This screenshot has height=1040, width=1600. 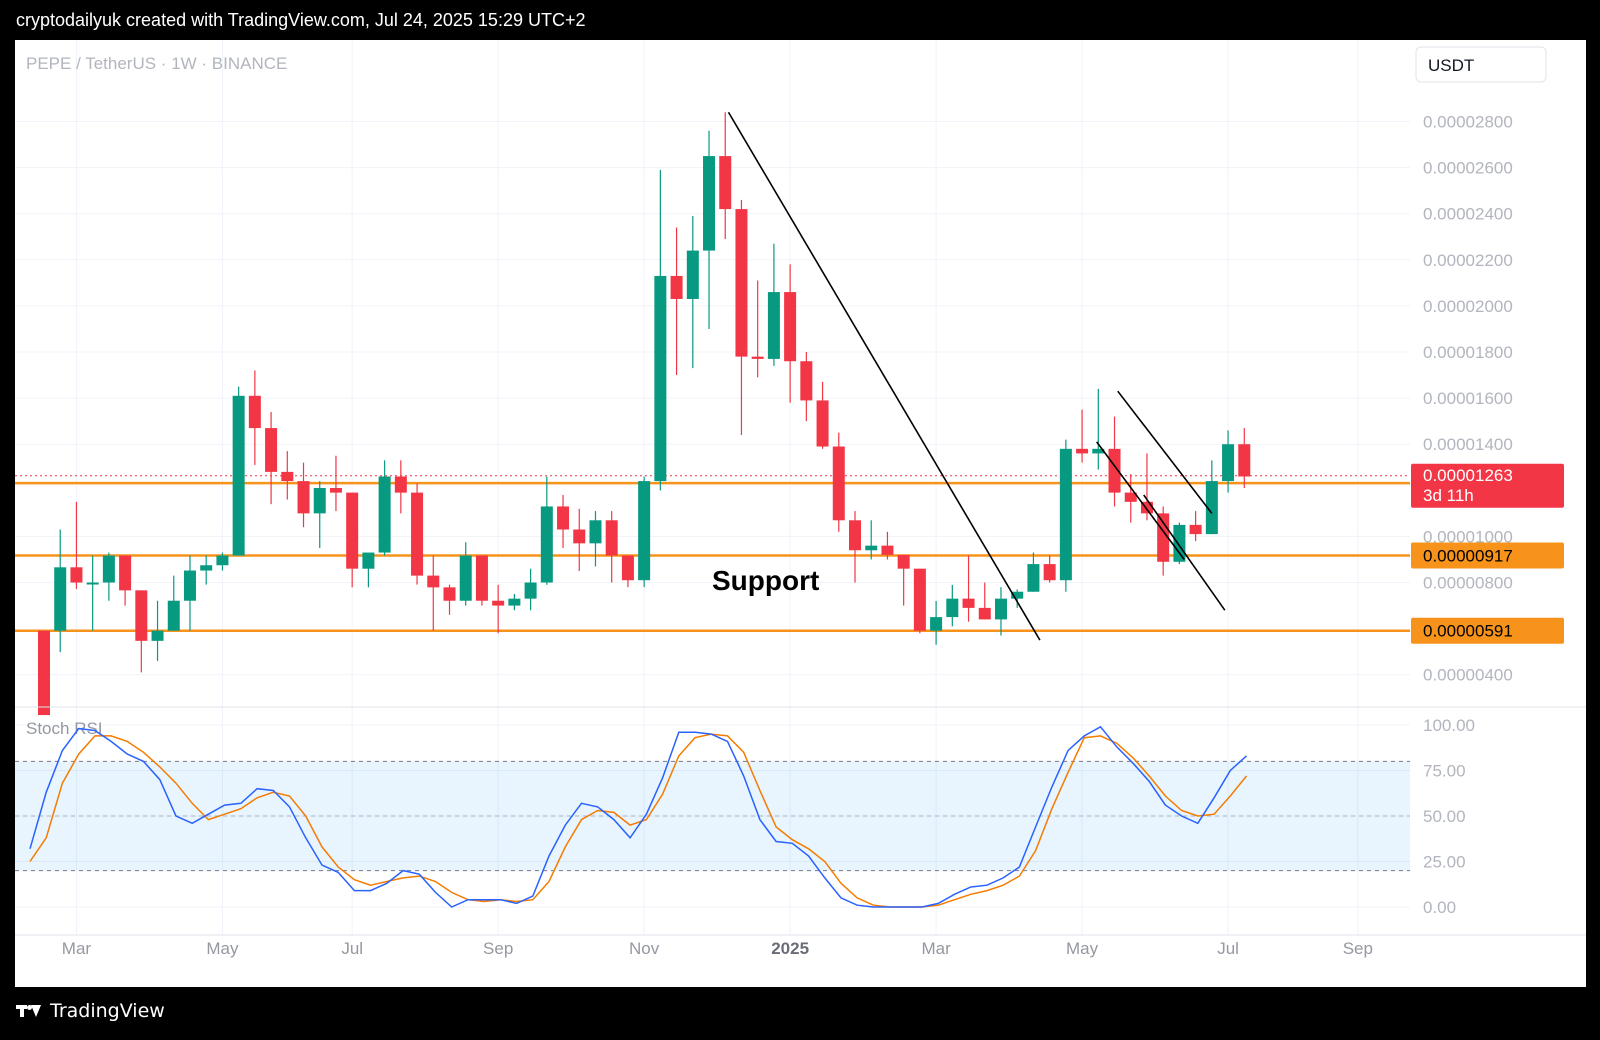 I want to click on stoch-d-line, so click(x=638, y=820).